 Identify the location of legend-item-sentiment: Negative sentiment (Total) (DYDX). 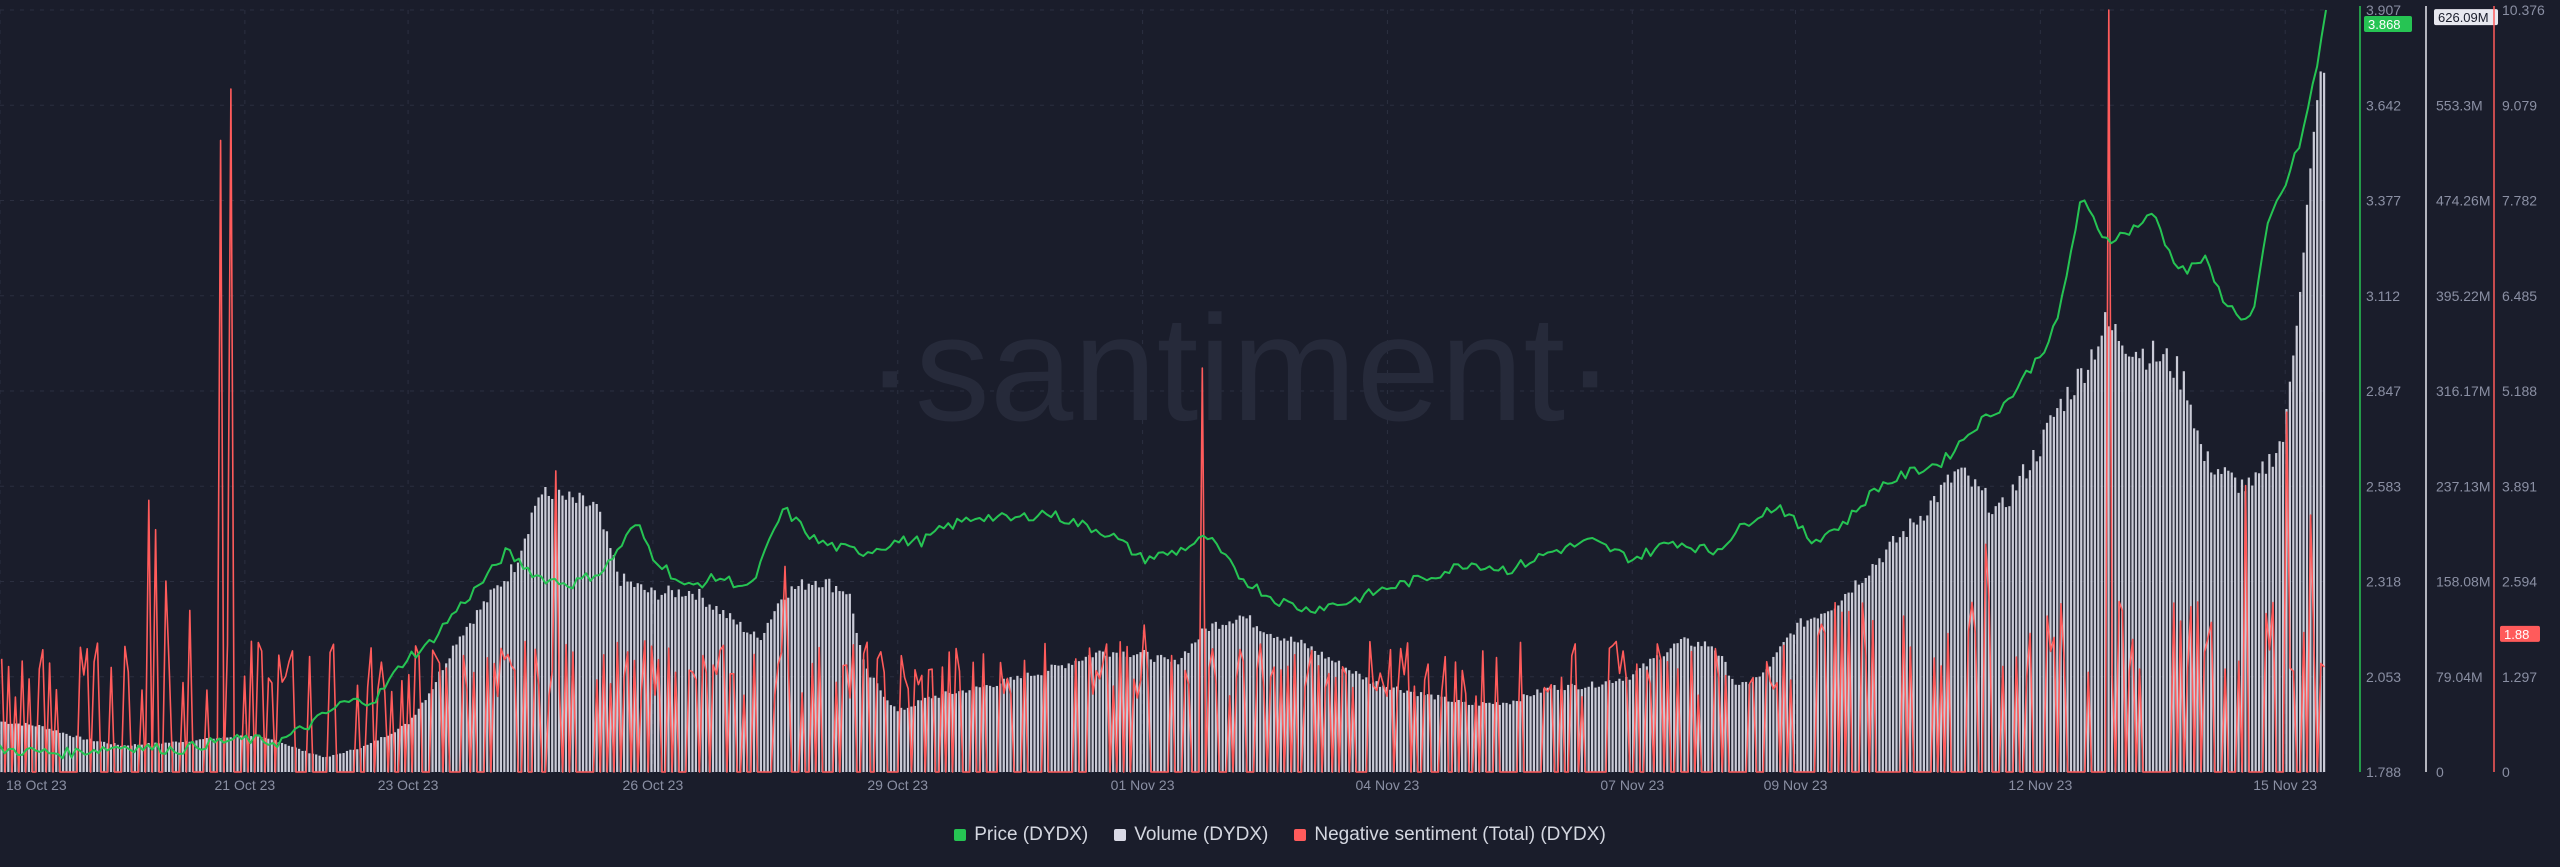
(1450, 835).